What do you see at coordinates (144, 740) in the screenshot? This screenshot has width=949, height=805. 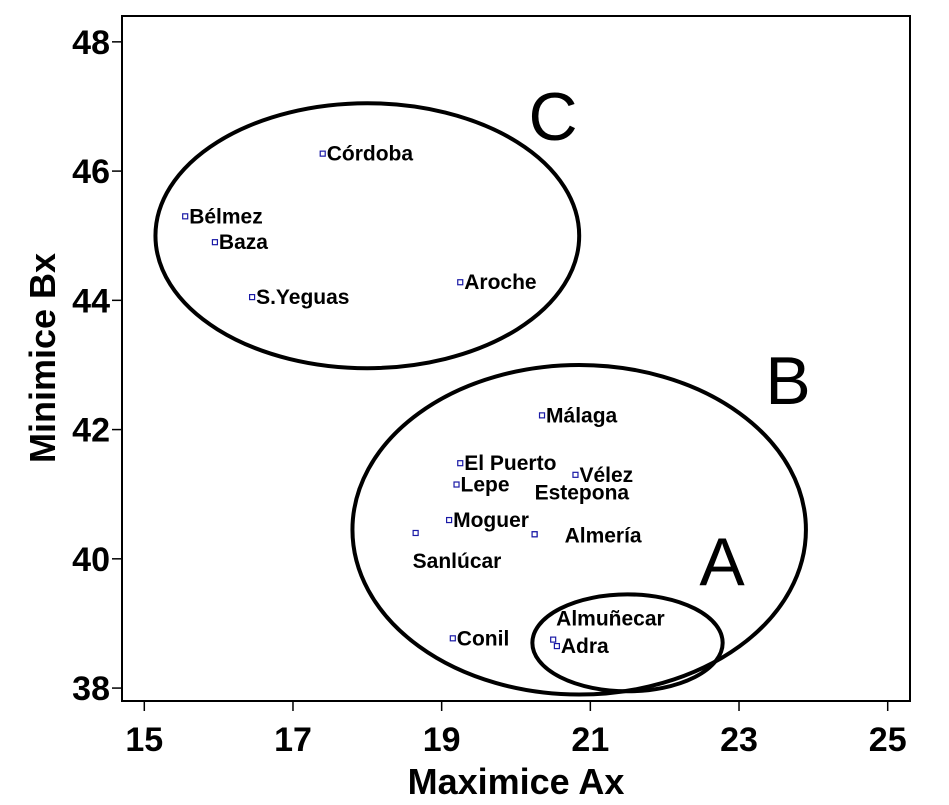 I see `x-tick-label: 15` at bounding box center [144, 740].